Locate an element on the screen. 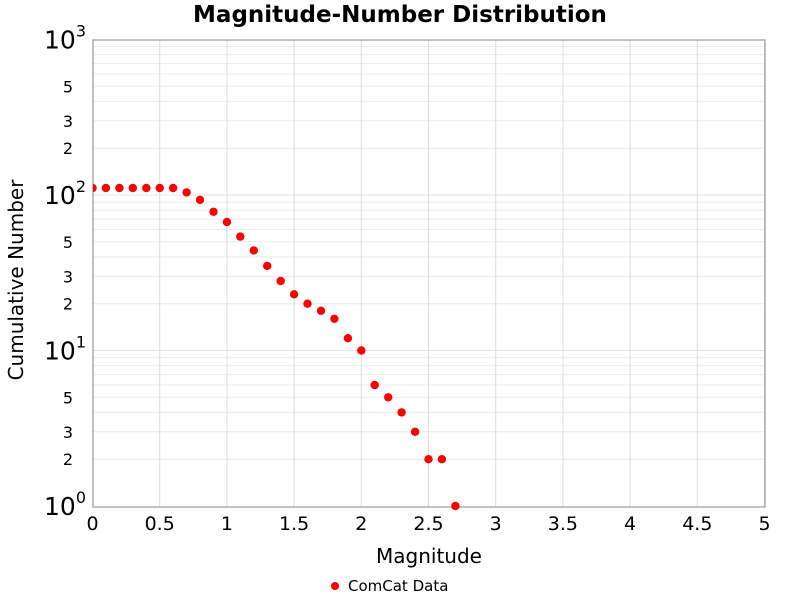 Image resolution: width=800 pixels, height=600 pixels. x-tick-label: 5 is located at coordinates (764, 524).